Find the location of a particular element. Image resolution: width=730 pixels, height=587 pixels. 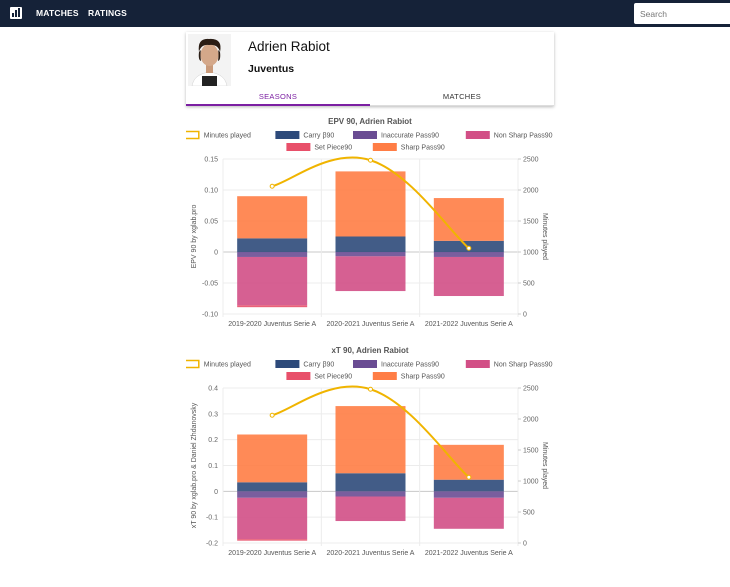

y-axis-label: EPV 90 by xglab.pro is located at coordinates (194, 236).